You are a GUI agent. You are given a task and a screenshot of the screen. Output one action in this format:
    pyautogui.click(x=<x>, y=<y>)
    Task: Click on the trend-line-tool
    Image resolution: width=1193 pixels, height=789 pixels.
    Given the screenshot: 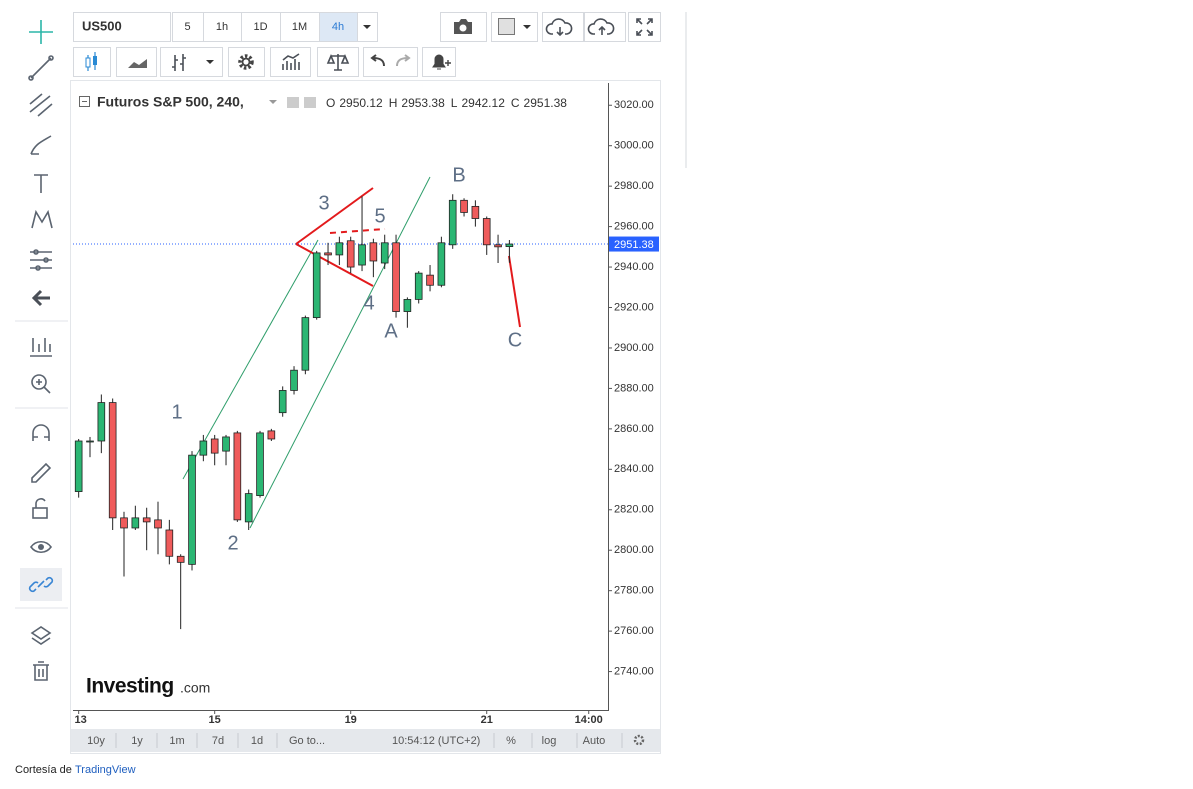 What is the action you would take?
    pyautogui.click(x=41, y=68)
    